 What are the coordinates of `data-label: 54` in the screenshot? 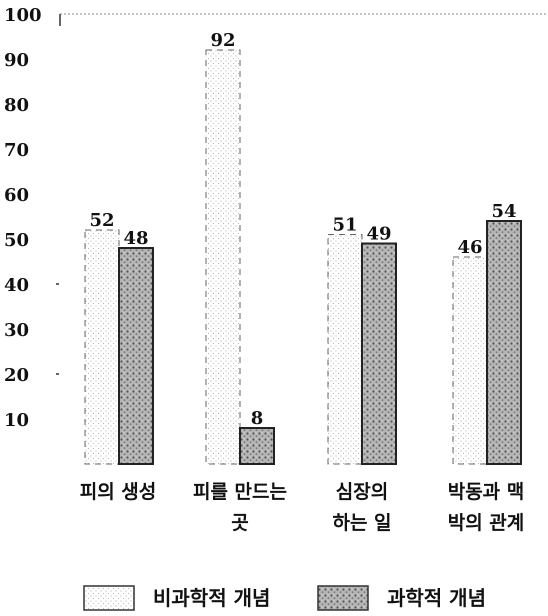 It's located at (503, 211).